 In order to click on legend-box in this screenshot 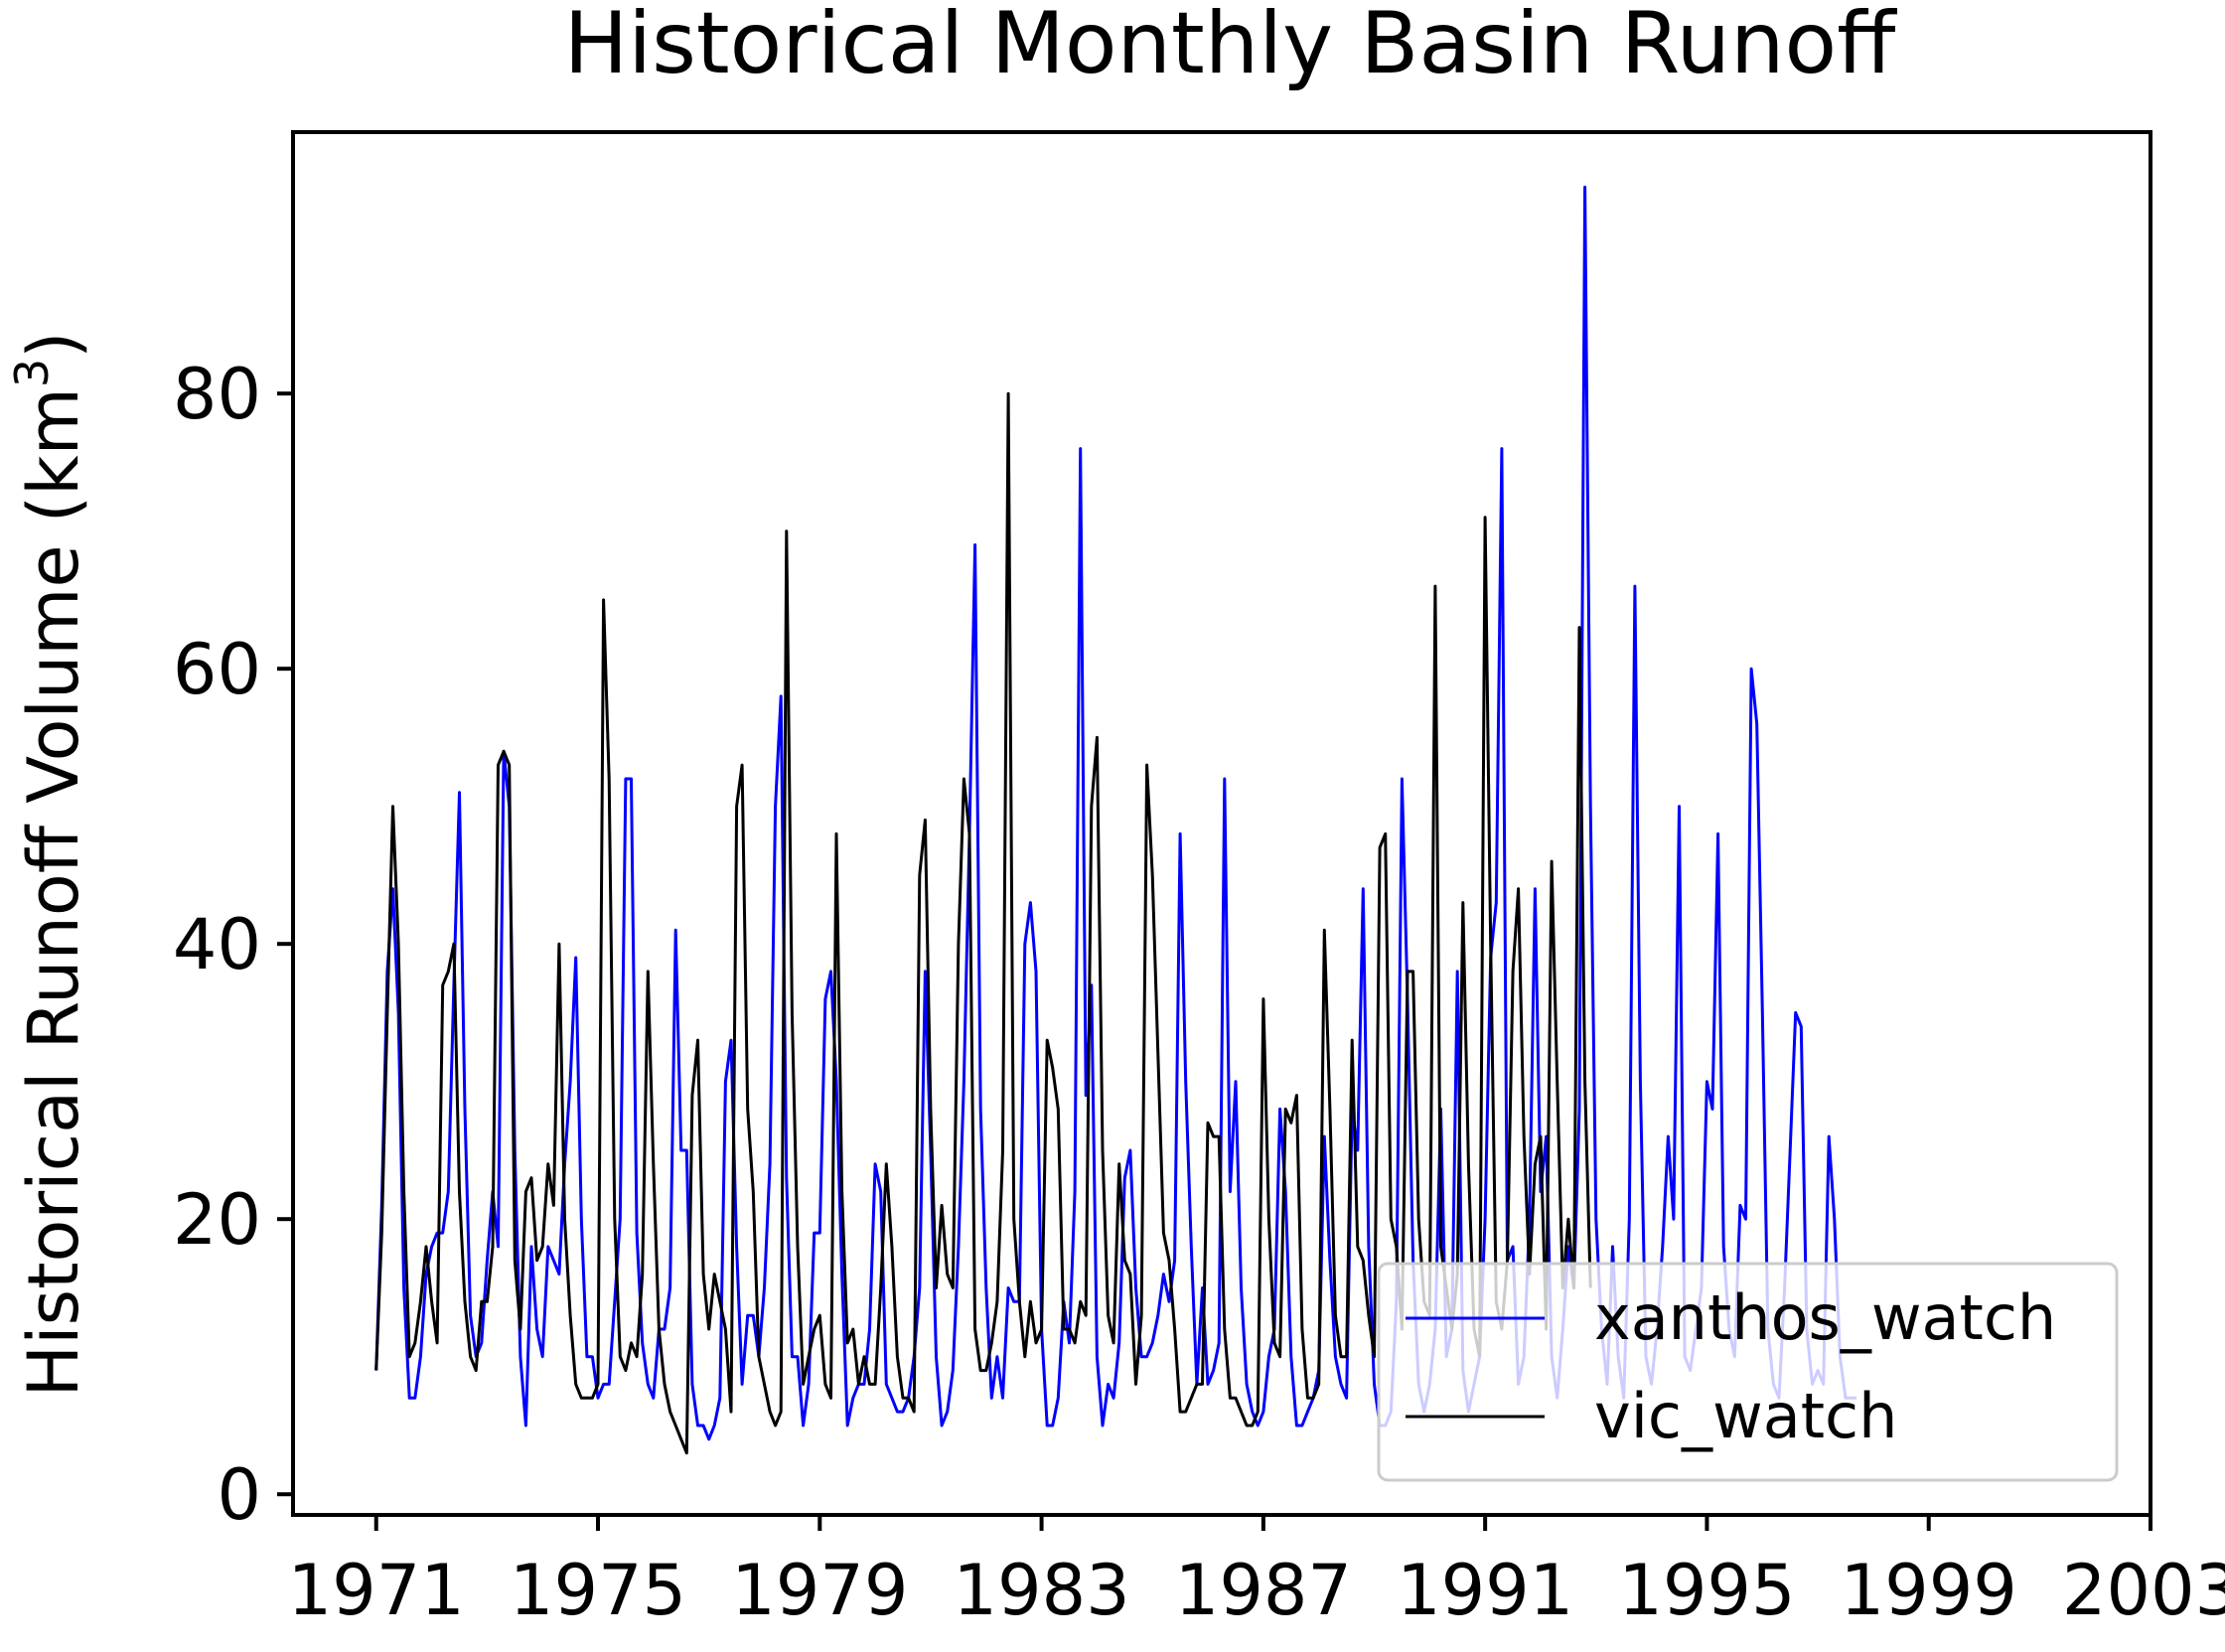, I will do `click(1748, 1372)`.